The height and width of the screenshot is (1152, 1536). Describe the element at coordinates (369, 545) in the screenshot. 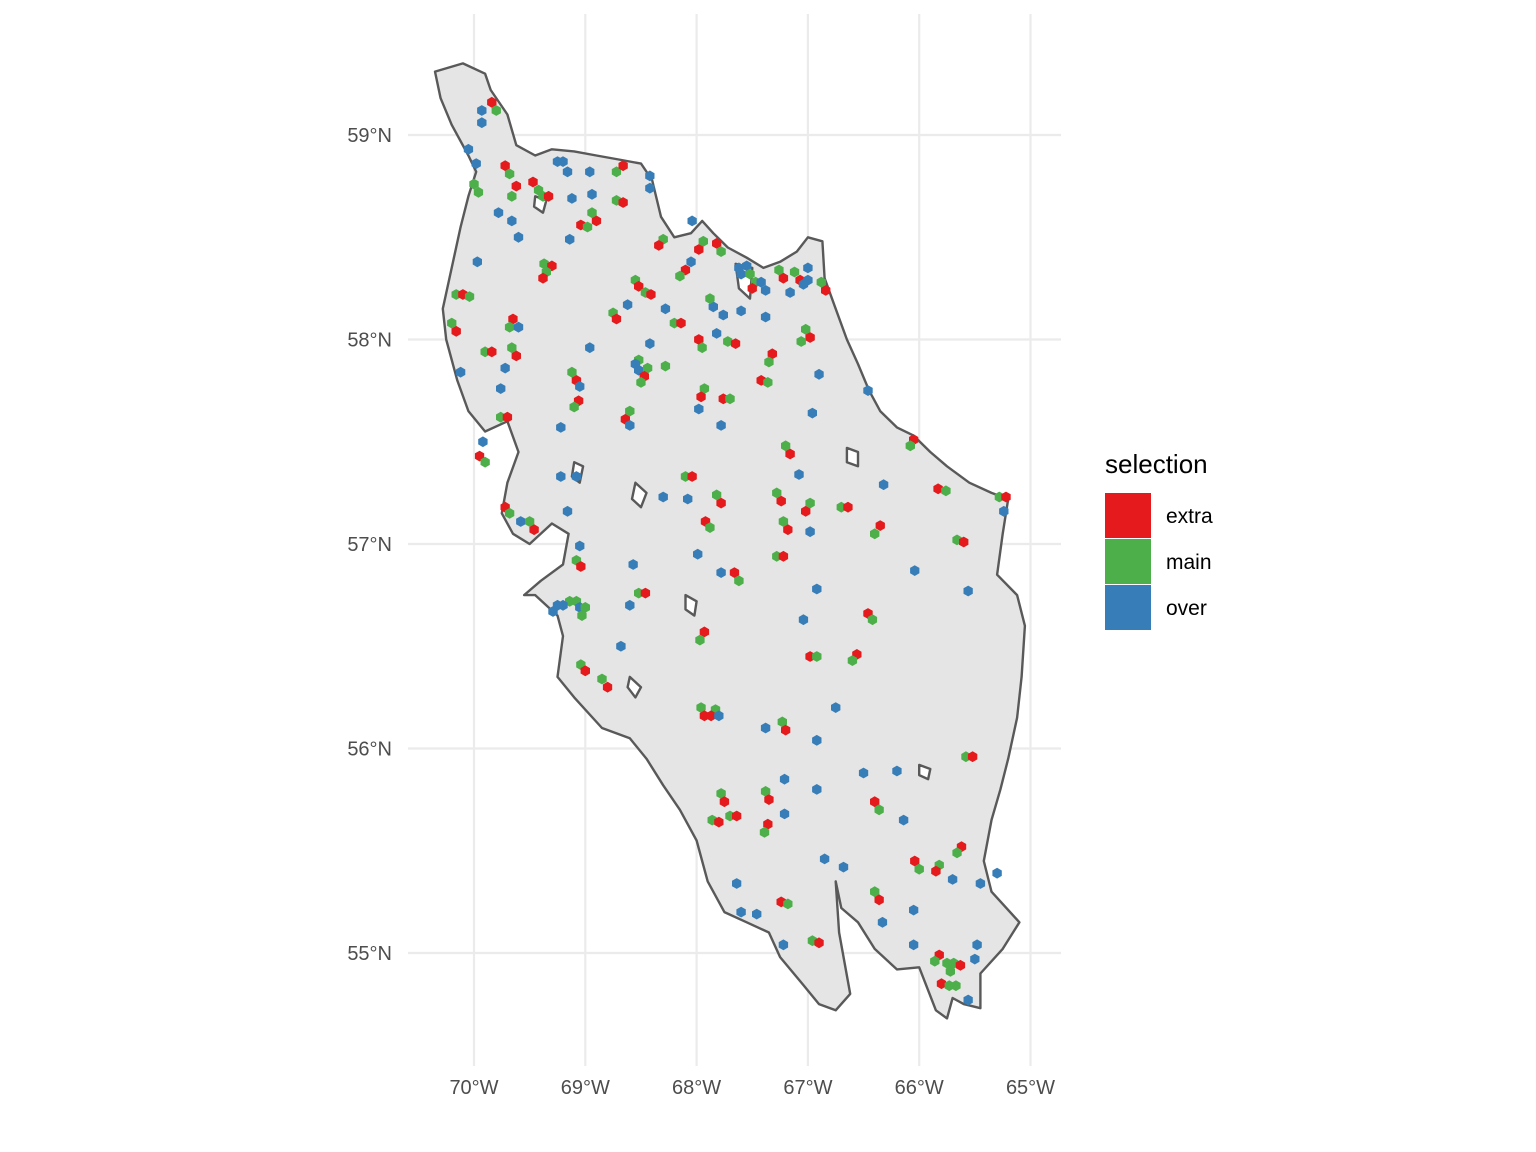

I see `y-tick-label: 57°N` at that location.